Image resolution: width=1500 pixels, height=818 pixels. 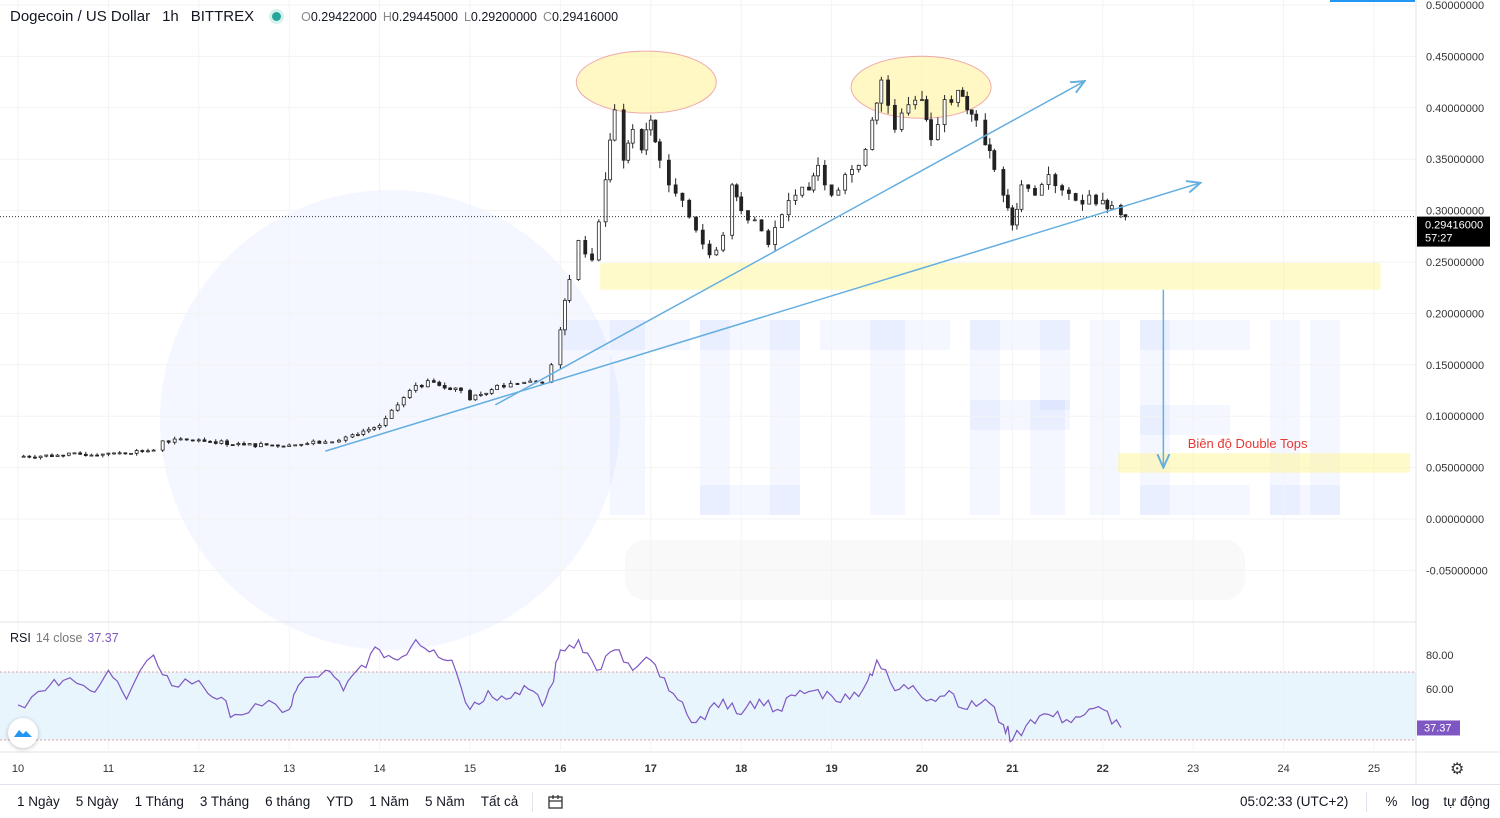 I want to click on x-tick-label: 20, so click(x=922, y=769).